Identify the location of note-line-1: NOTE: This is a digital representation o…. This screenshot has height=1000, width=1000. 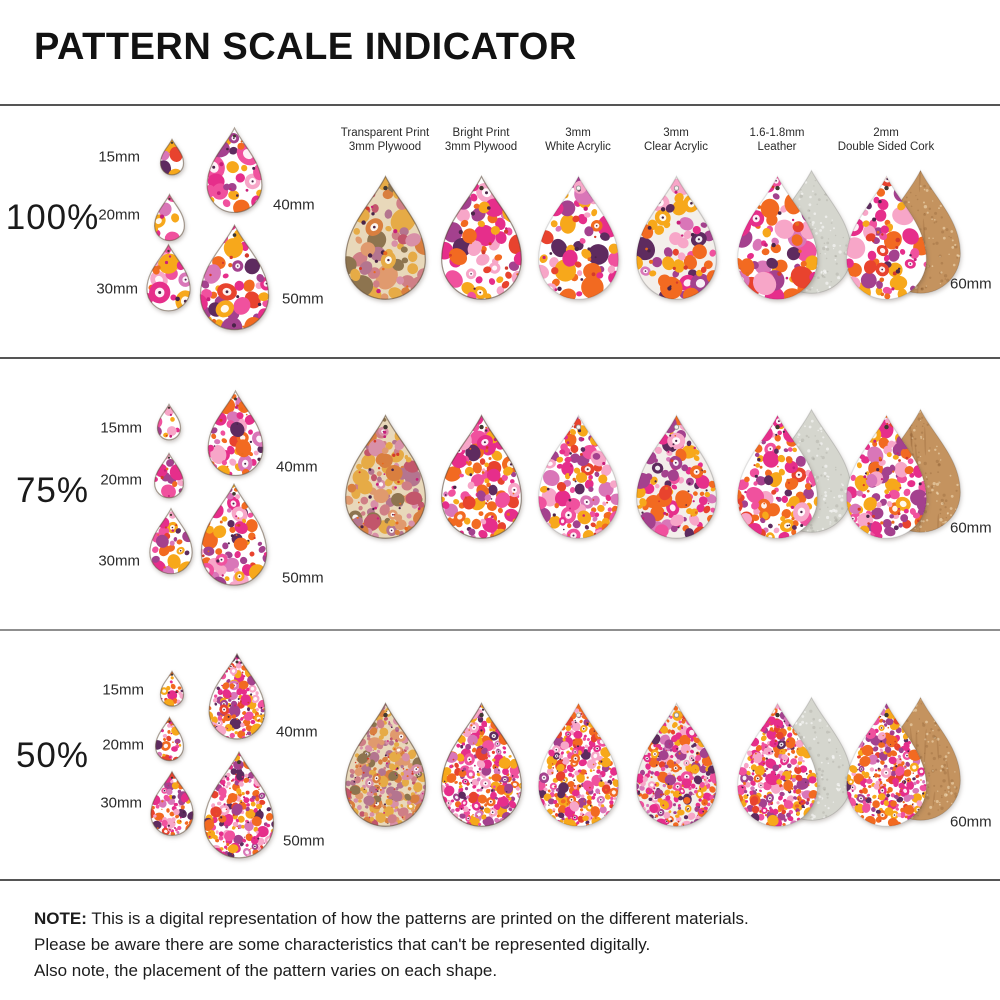
(391, 918).